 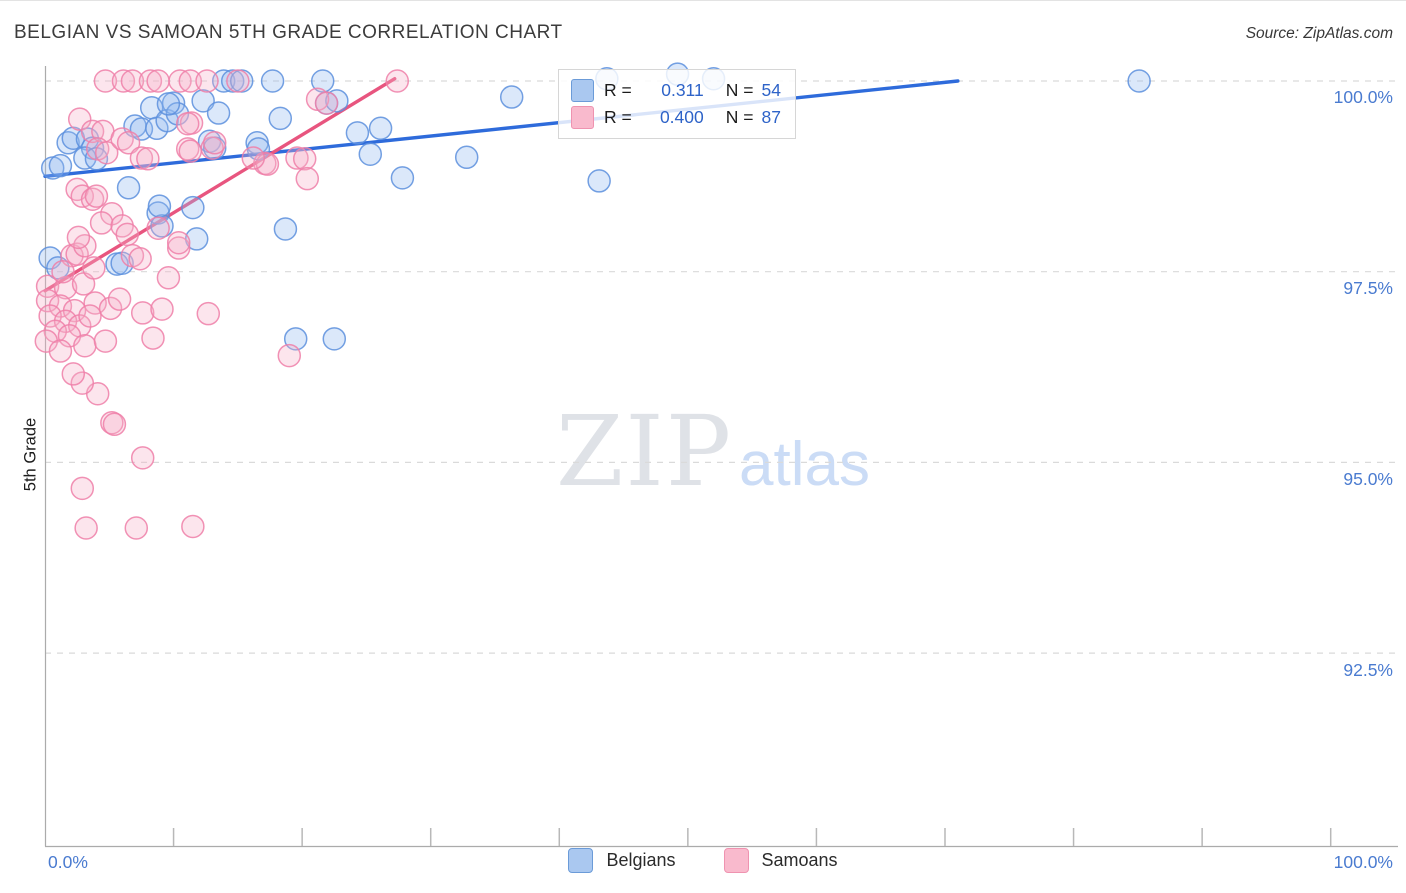 What do you see at coordinates (681, 117) in the screenshot?
I see `samoans-r-value: 0.400` at bounding box center [681, 117].